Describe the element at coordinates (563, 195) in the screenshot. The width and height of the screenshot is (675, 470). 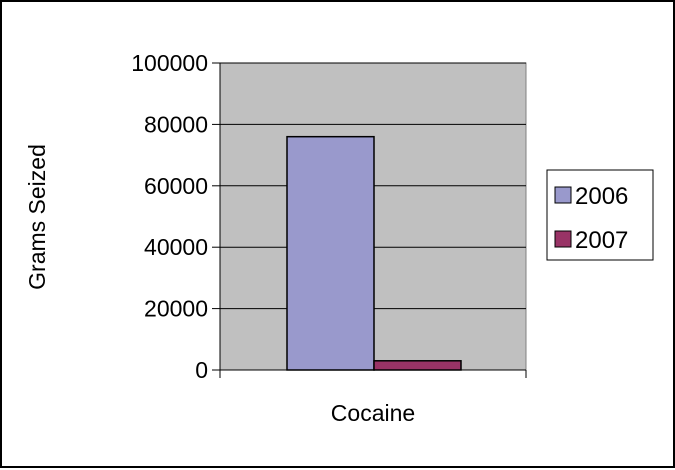
I see `legend-swatch-2006` at that location.